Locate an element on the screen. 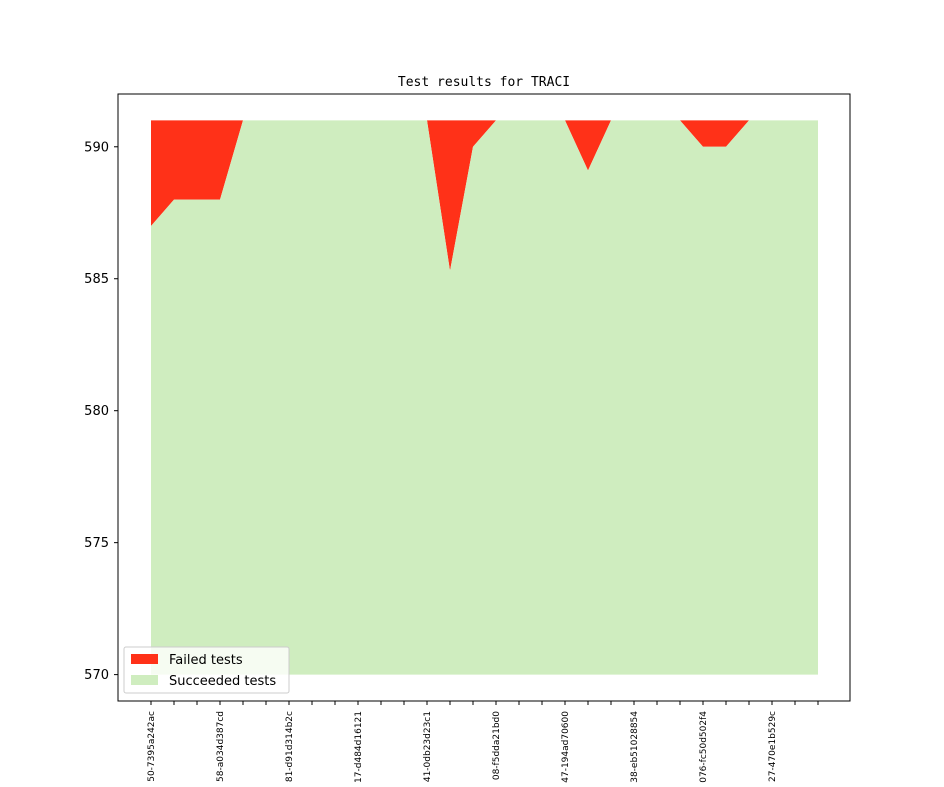 The height and width of the screenshot is (787, 944). y-tick-label: 580 is located at coordinates (96, 411).